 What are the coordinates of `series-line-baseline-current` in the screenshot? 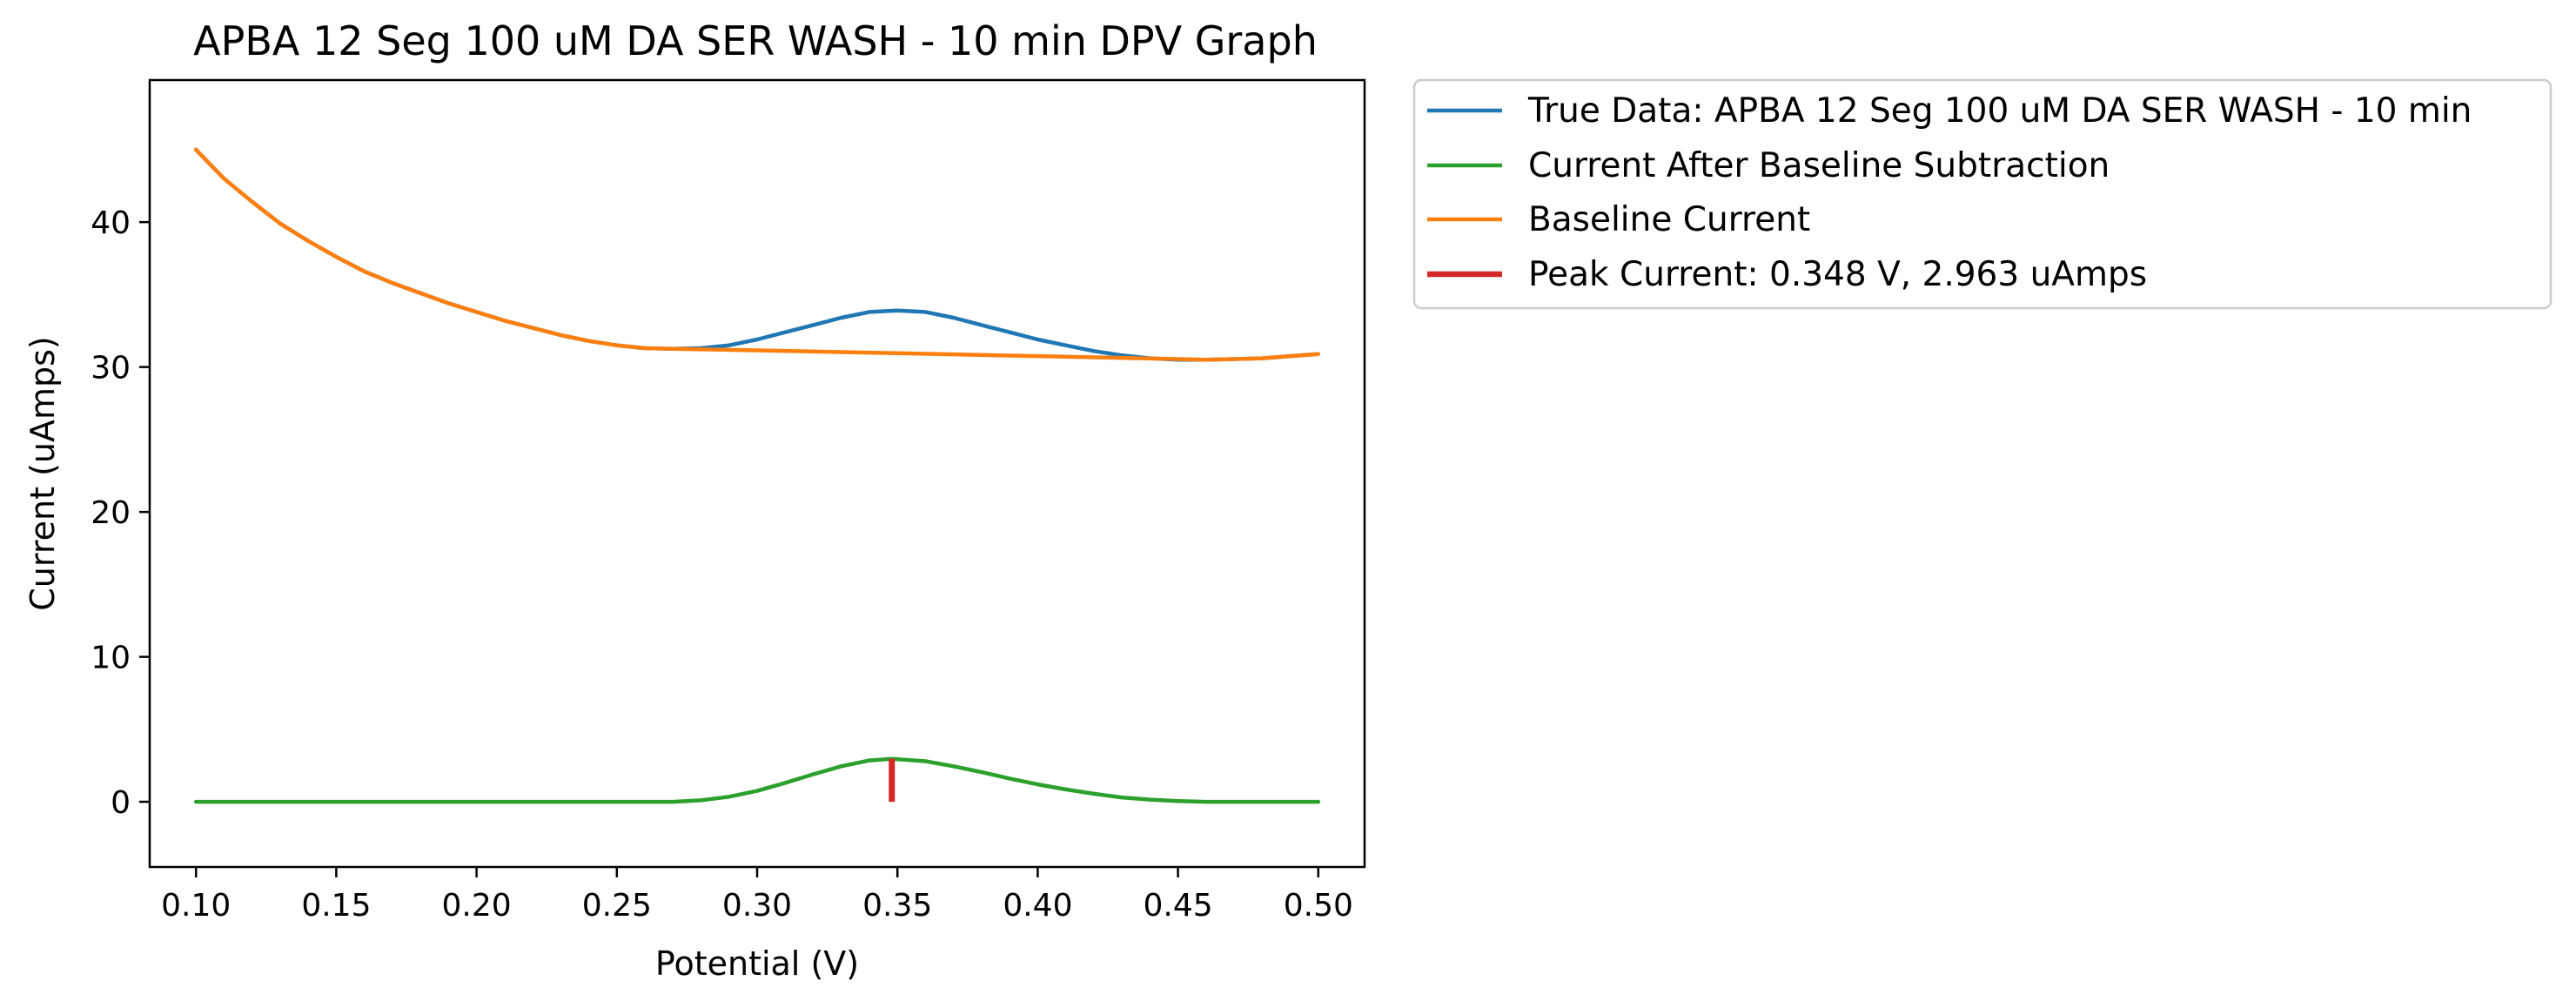 It's located at (757, 254).